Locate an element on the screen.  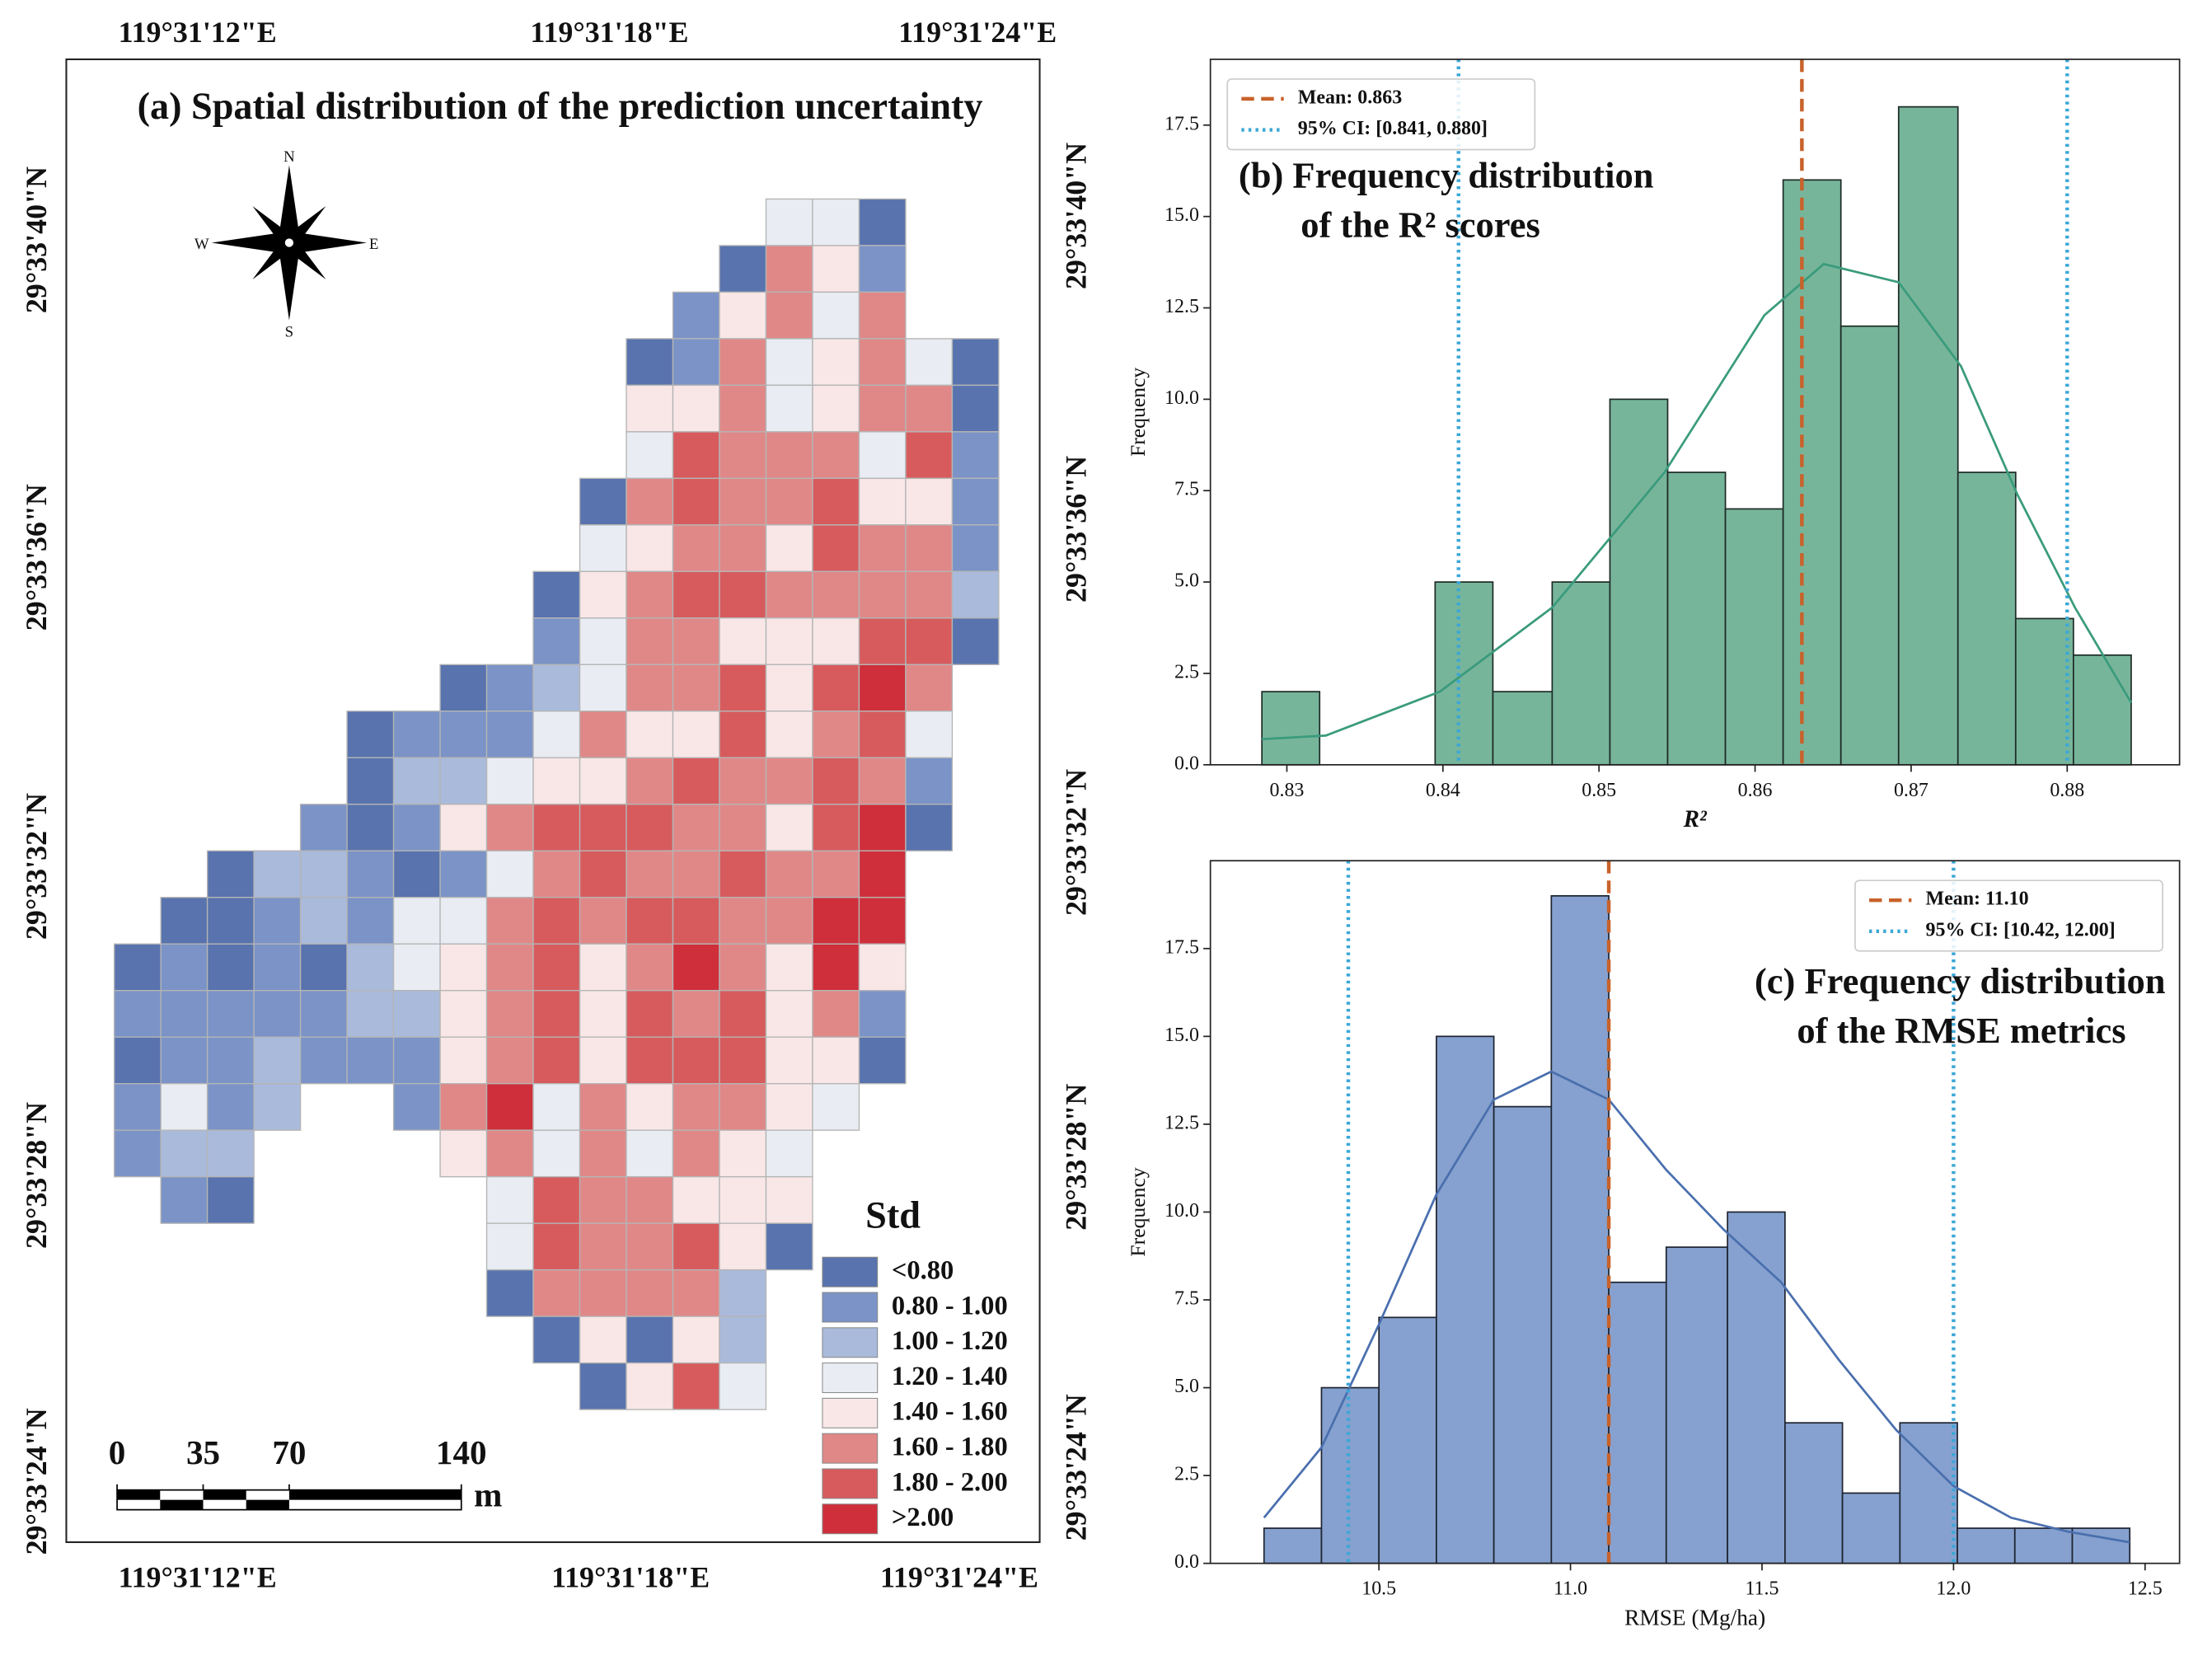
x-tick-label: 0.84 is located at coordinates (1443, 790).